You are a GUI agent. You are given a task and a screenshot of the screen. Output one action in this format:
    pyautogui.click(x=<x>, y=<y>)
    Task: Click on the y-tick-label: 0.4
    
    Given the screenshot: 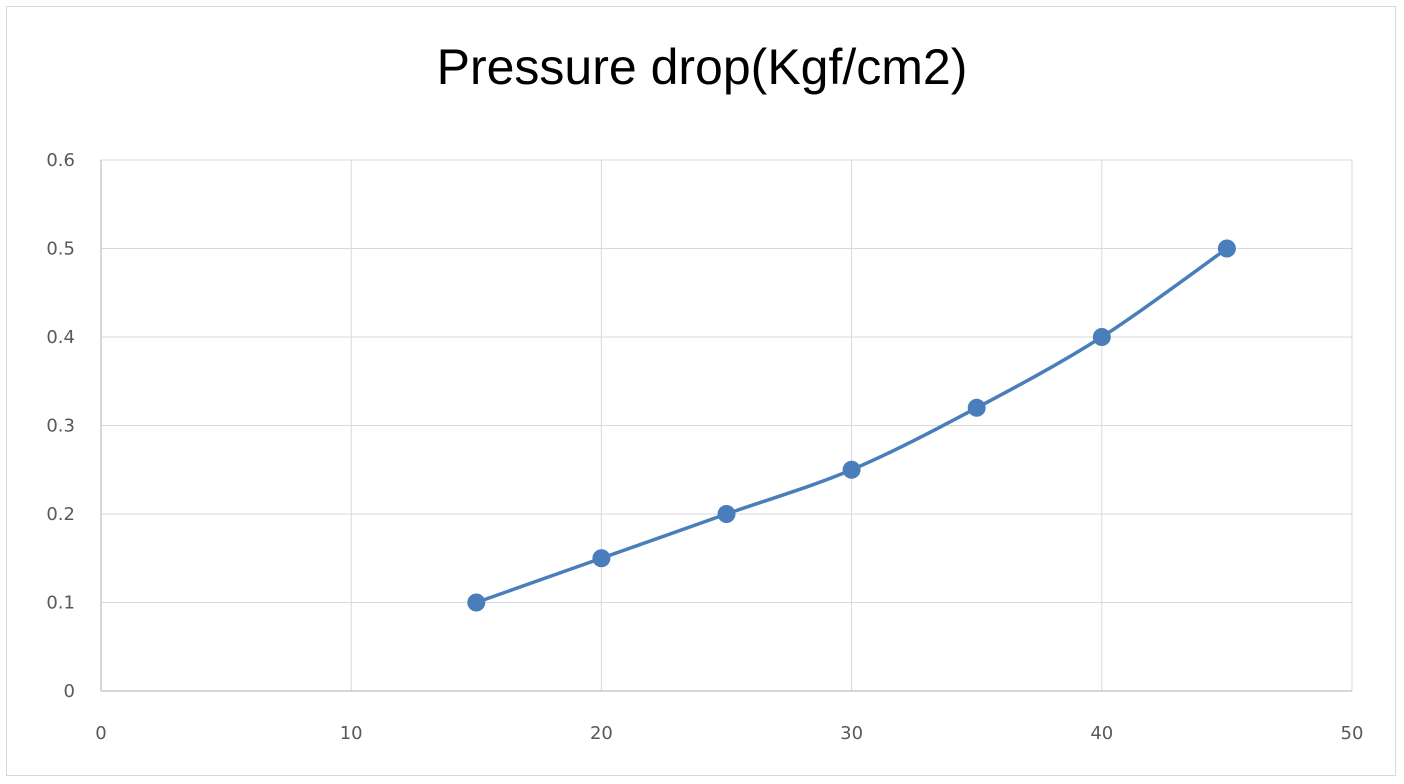 What is the action you would take?
    pyautogui.click(x=60, y=337)
    